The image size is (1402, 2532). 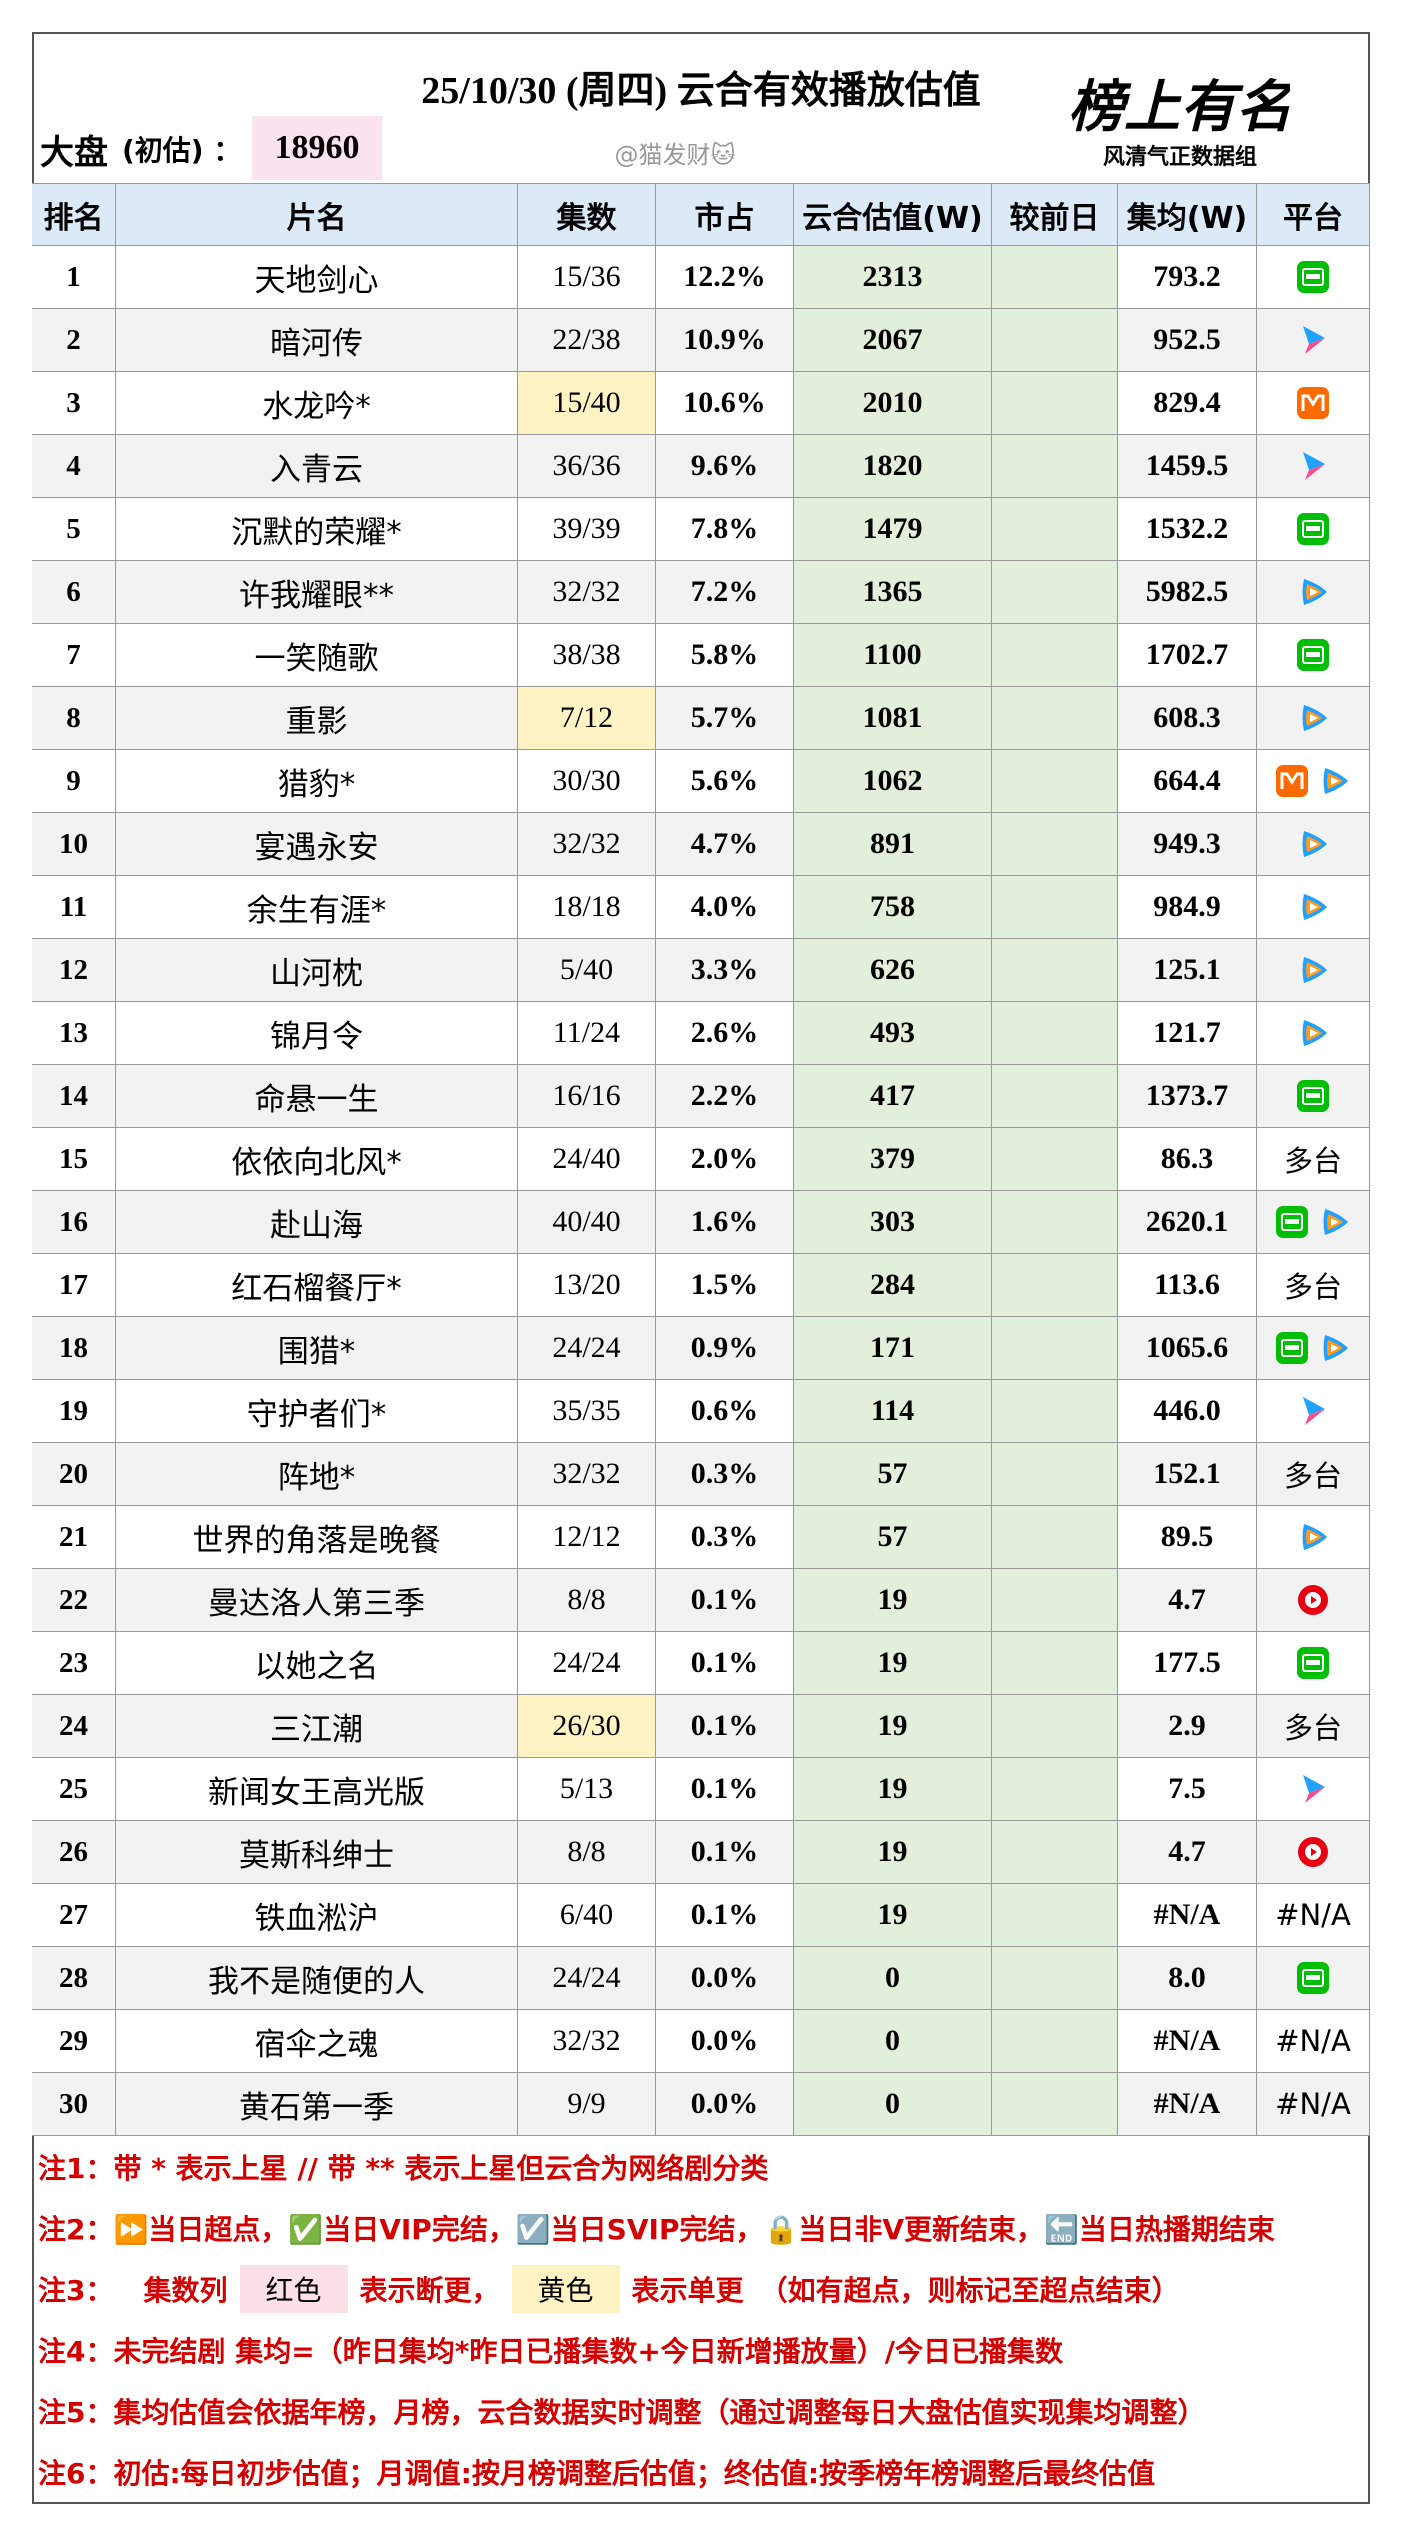 What do you see at coordinates (893, 970) in the screenshot?
I see `estimate: 626` at bounding box center [893, 970].